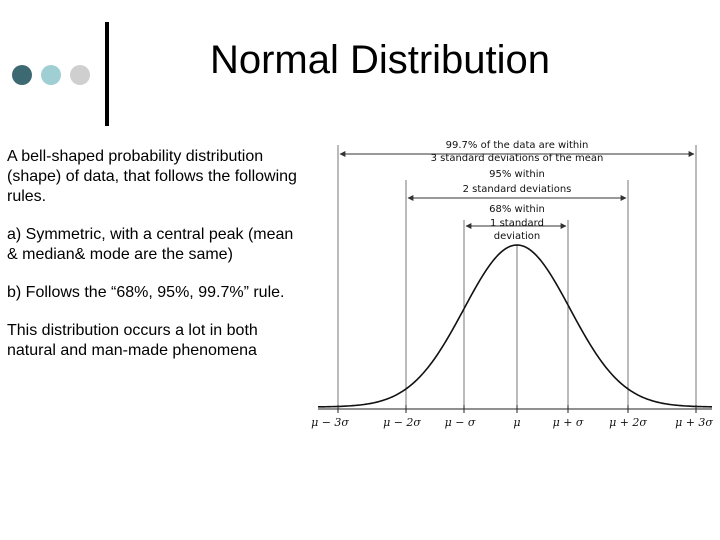 The image size is (720, 540). Describe the element at coordinates (517, 409) in the screenshot. I see `tick-marks` at that location.